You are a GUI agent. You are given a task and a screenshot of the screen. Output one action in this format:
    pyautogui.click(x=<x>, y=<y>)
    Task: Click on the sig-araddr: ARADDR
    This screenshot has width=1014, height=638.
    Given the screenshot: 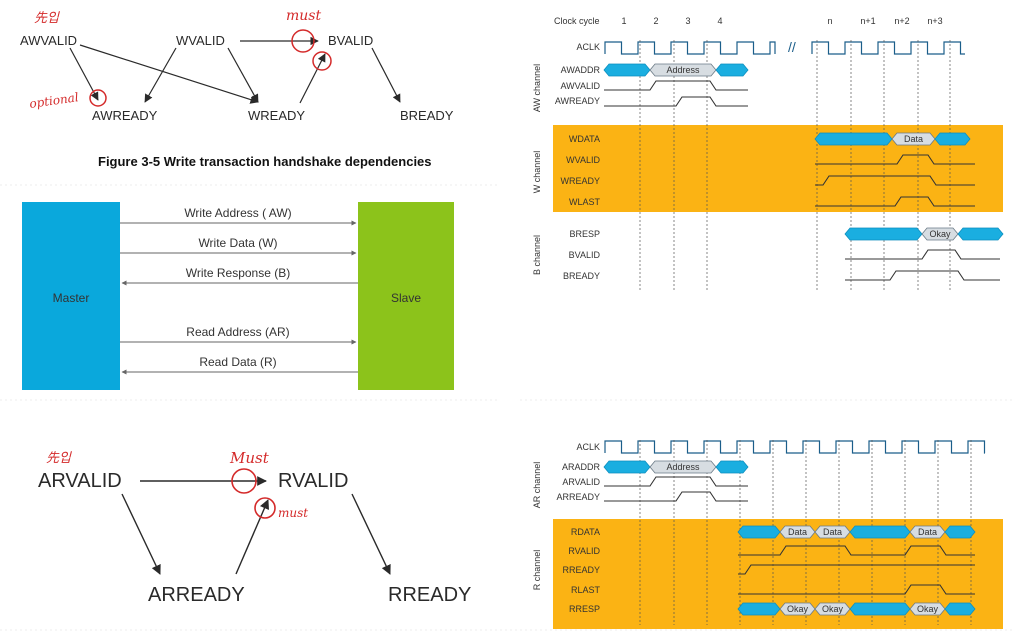 What is the action you would take?
    pyautogui.click(x=581, y=467)
    